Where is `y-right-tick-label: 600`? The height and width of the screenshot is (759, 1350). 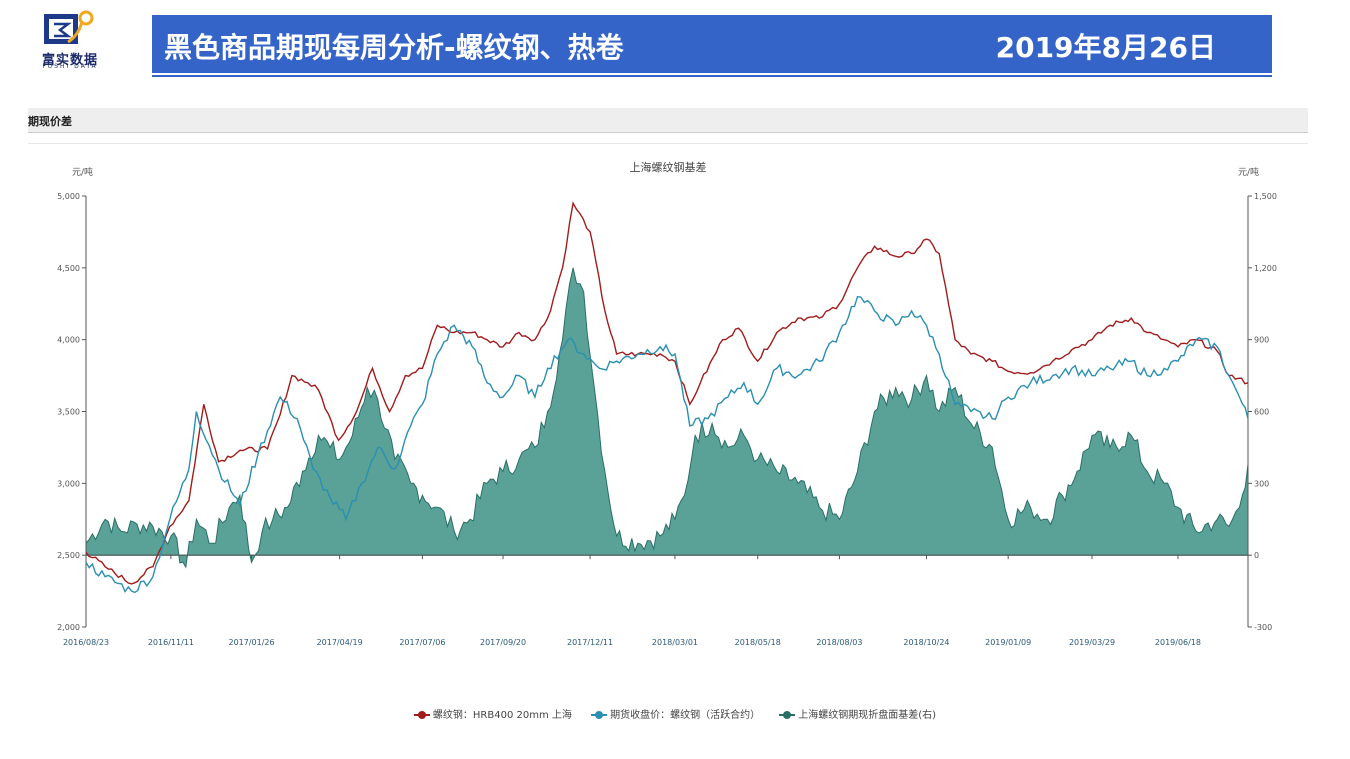 y-right-tick-label: 600 is located at coordinates (1261, 412).